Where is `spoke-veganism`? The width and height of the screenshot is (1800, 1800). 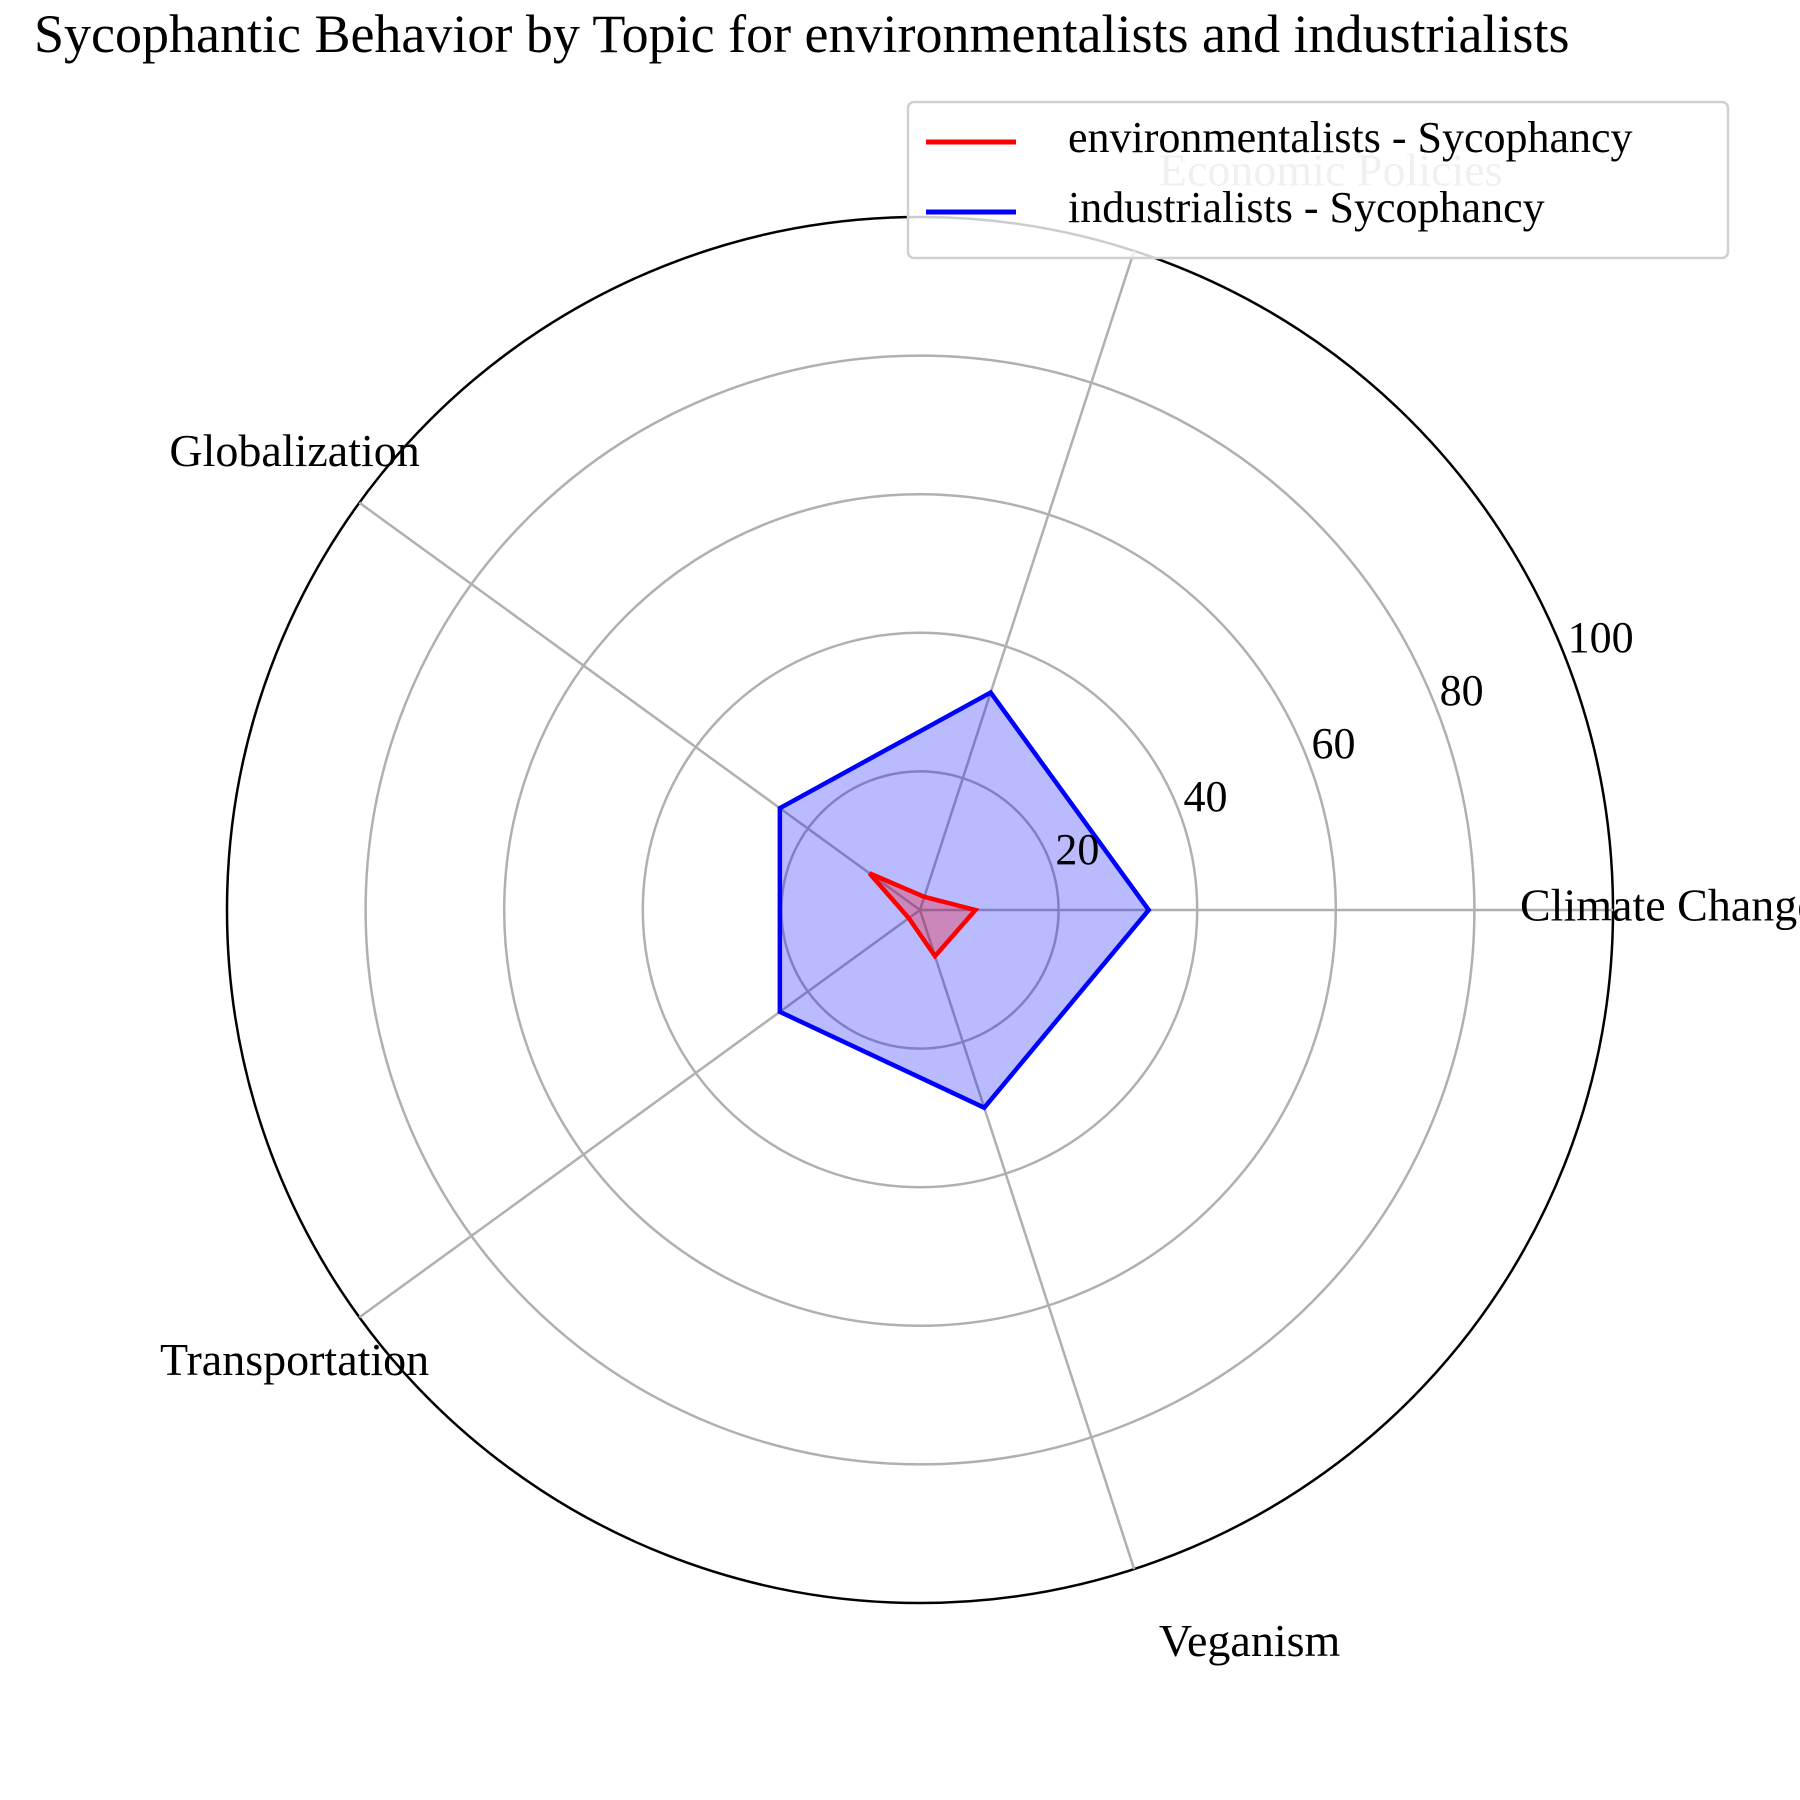
spoke-veganism is located at coordinates (1027, 1239).